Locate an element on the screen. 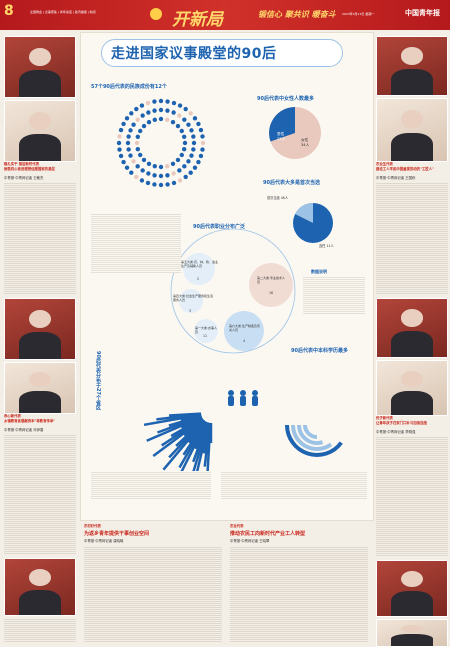  occupation-value: 2 is located at coordinates (198, 279).